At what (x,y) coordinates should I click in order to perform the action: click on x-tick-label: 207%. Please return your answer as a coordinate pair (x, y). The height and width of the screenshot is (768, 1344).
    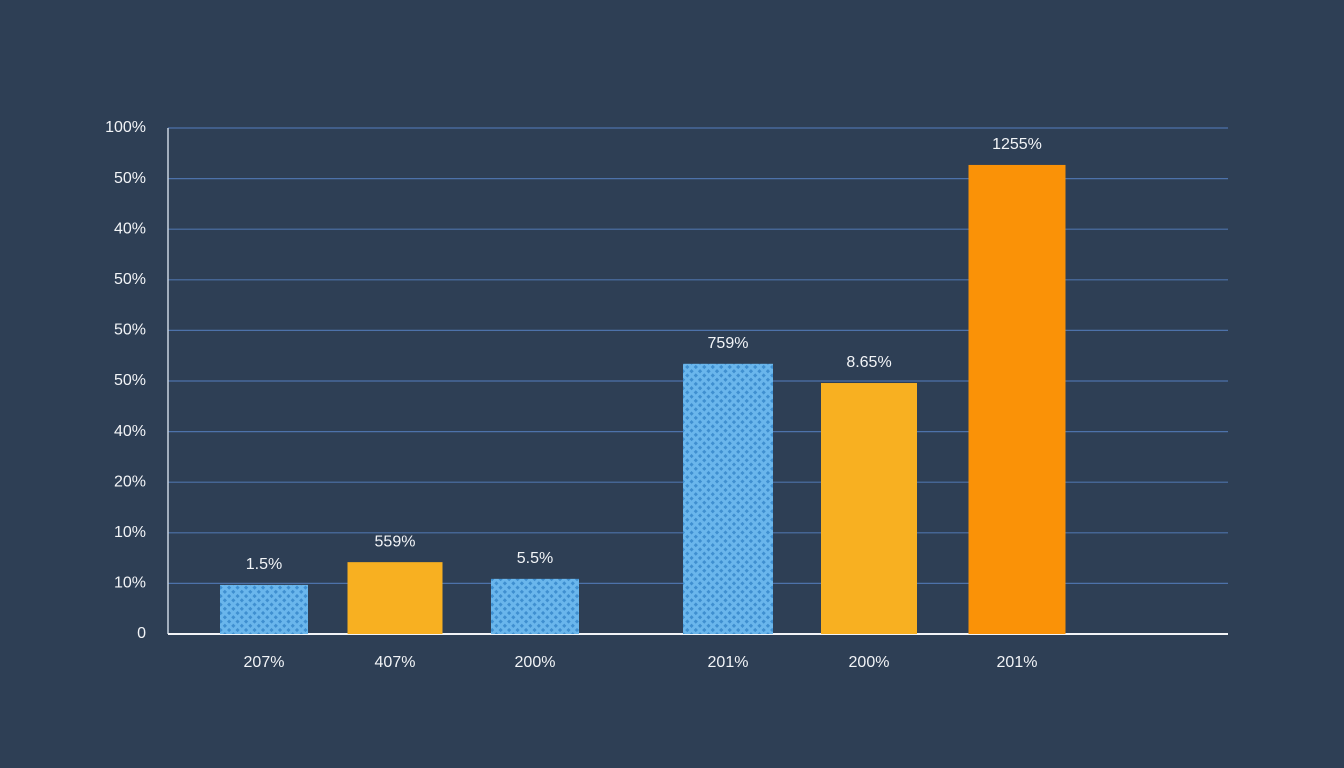
    Looking at the image, I should click on (264, 662).